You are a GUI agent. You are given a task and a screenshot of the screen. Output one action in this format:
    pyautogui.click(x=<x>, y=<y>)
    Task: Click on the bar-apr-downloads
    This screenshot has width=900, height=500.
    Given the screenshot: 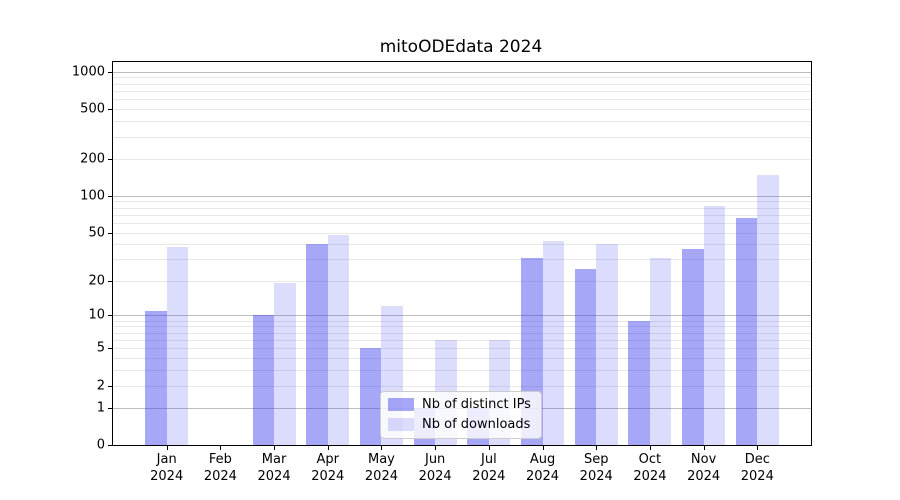 What is the action you would take?
    pyautogui.click(x=338, y=339)
    